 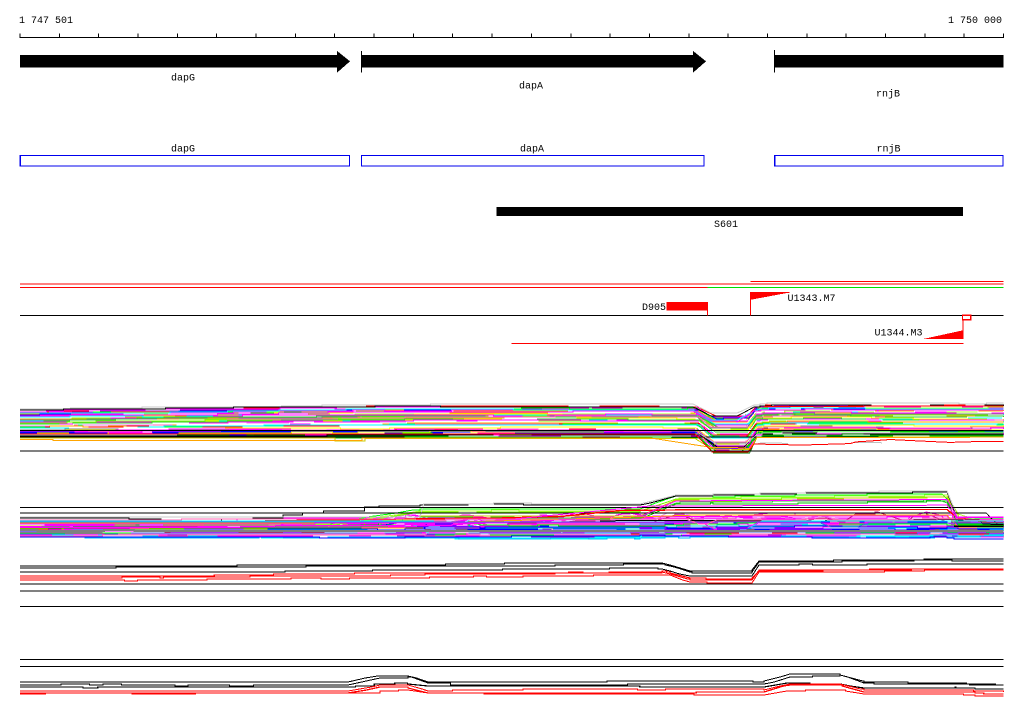 What do you see at coordinates (812, 299) in the screenshot?
I see `svg-text: U1343.M7` at bounding box center [812, 299].